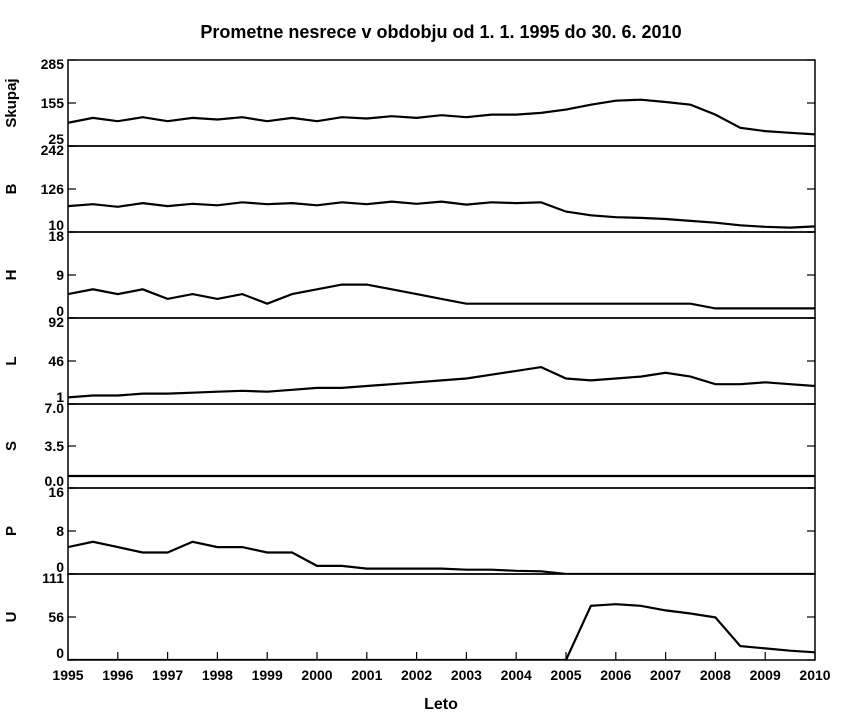 This screenshot has height=721, width=866. I want to click on series-line-l, so click(441, 382).